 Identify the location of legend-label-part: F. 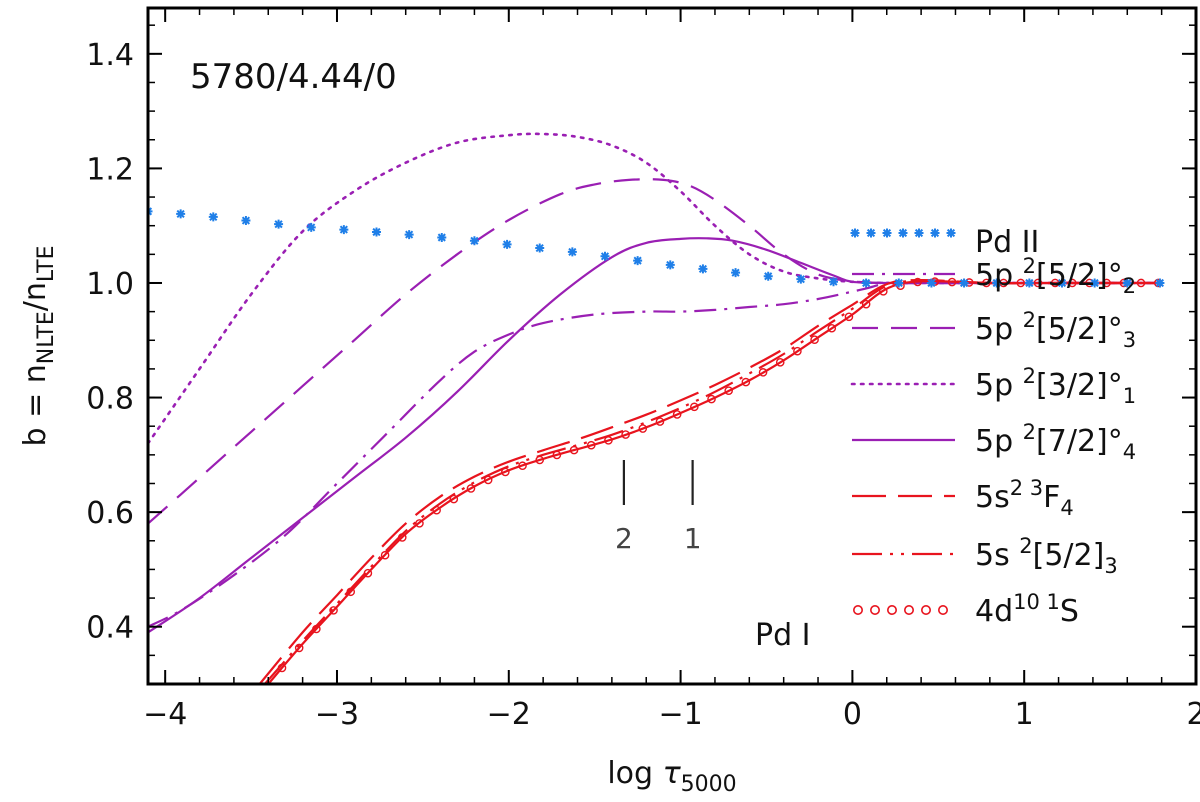
(1051, 497).